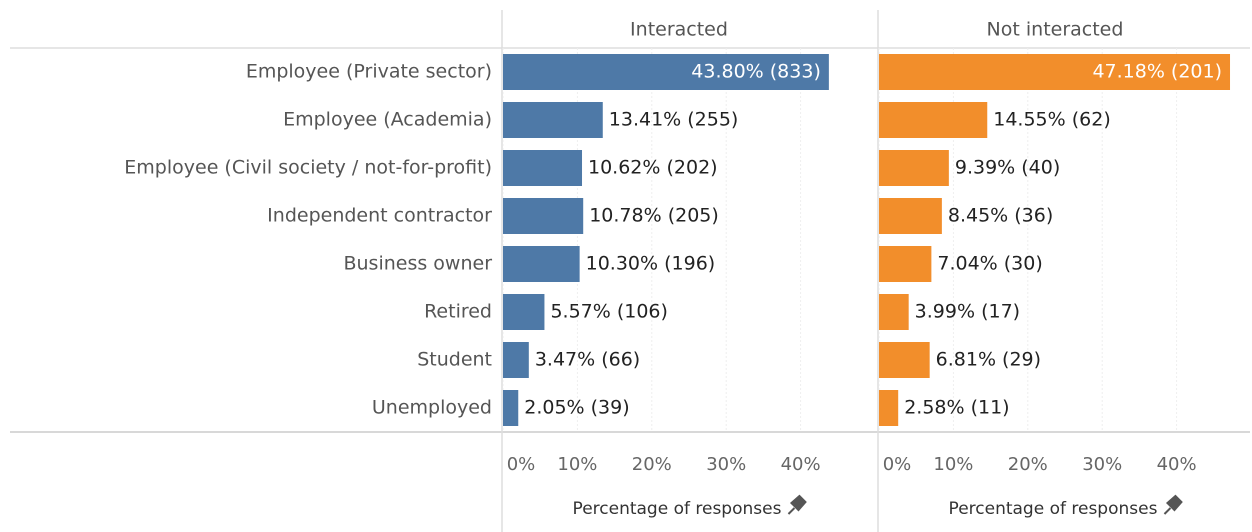 The width and height of the screenshot is (1252, 532). What do you see at coordinates (458, 312) in the screenshot?
I see `category-label: Retired` at bounding box center [458, 312].